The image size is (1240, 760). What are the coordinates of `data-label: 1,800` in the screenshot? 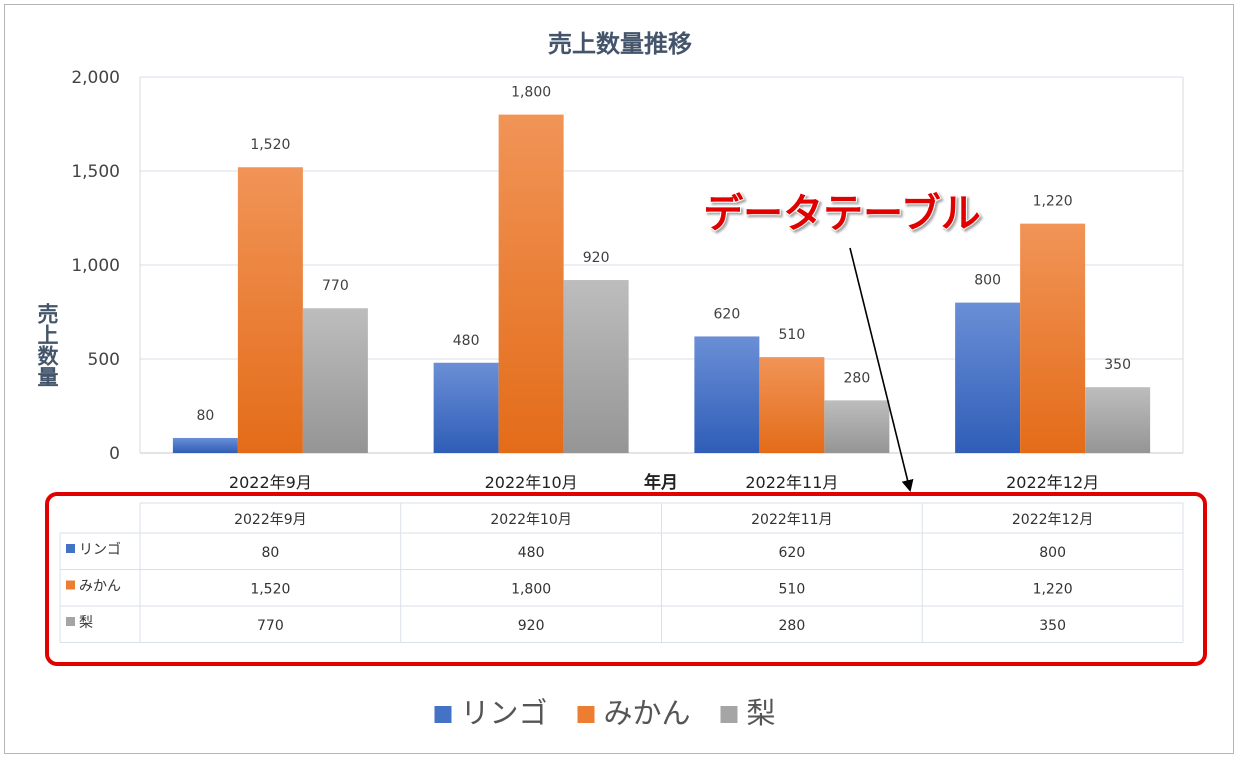 It's located at (531, 93).